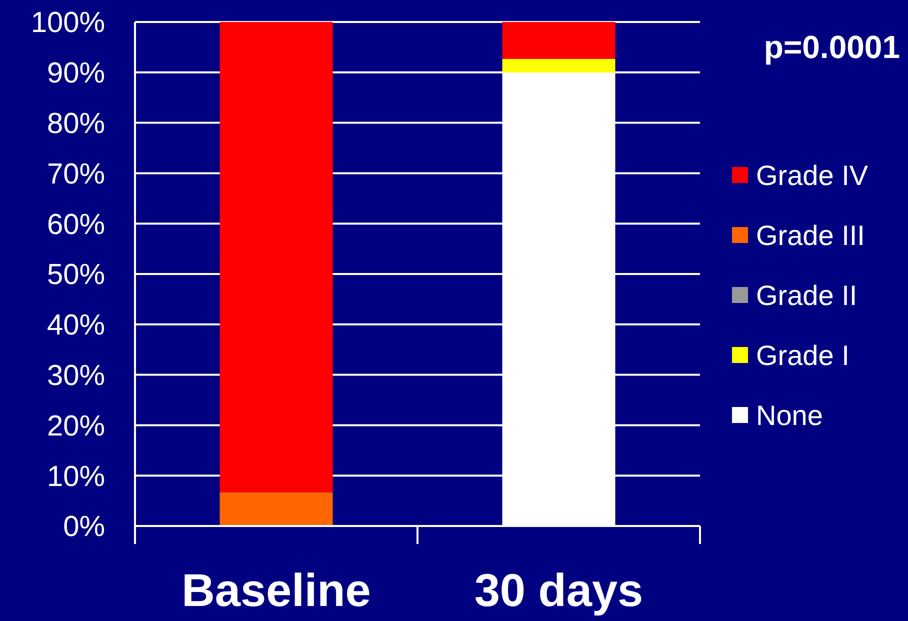 This screenshot has height=621, width=908. I want to click on x-tick-label: 30 days, so click(559, 590).